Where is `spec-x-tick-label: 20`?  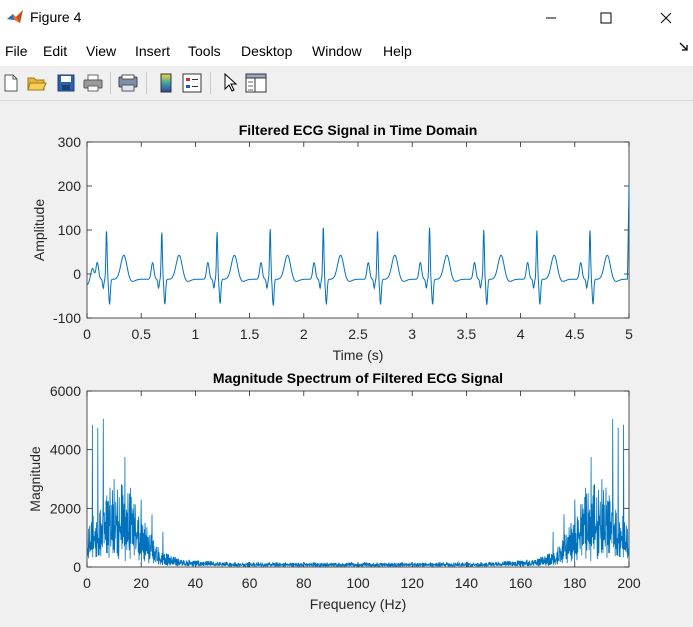
spec-x-tick-label: 20 is located at coordinates (141, 583).